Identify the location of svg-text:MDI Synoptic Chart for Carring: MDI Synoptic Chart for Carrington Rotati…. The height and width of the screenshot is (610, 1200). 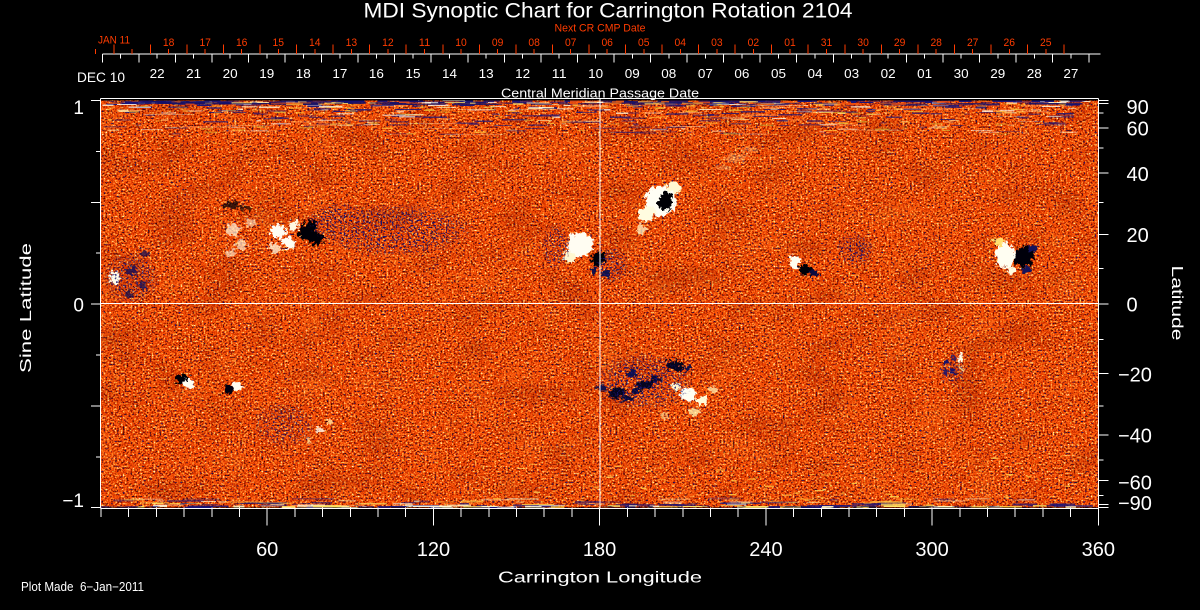
(608, 11).